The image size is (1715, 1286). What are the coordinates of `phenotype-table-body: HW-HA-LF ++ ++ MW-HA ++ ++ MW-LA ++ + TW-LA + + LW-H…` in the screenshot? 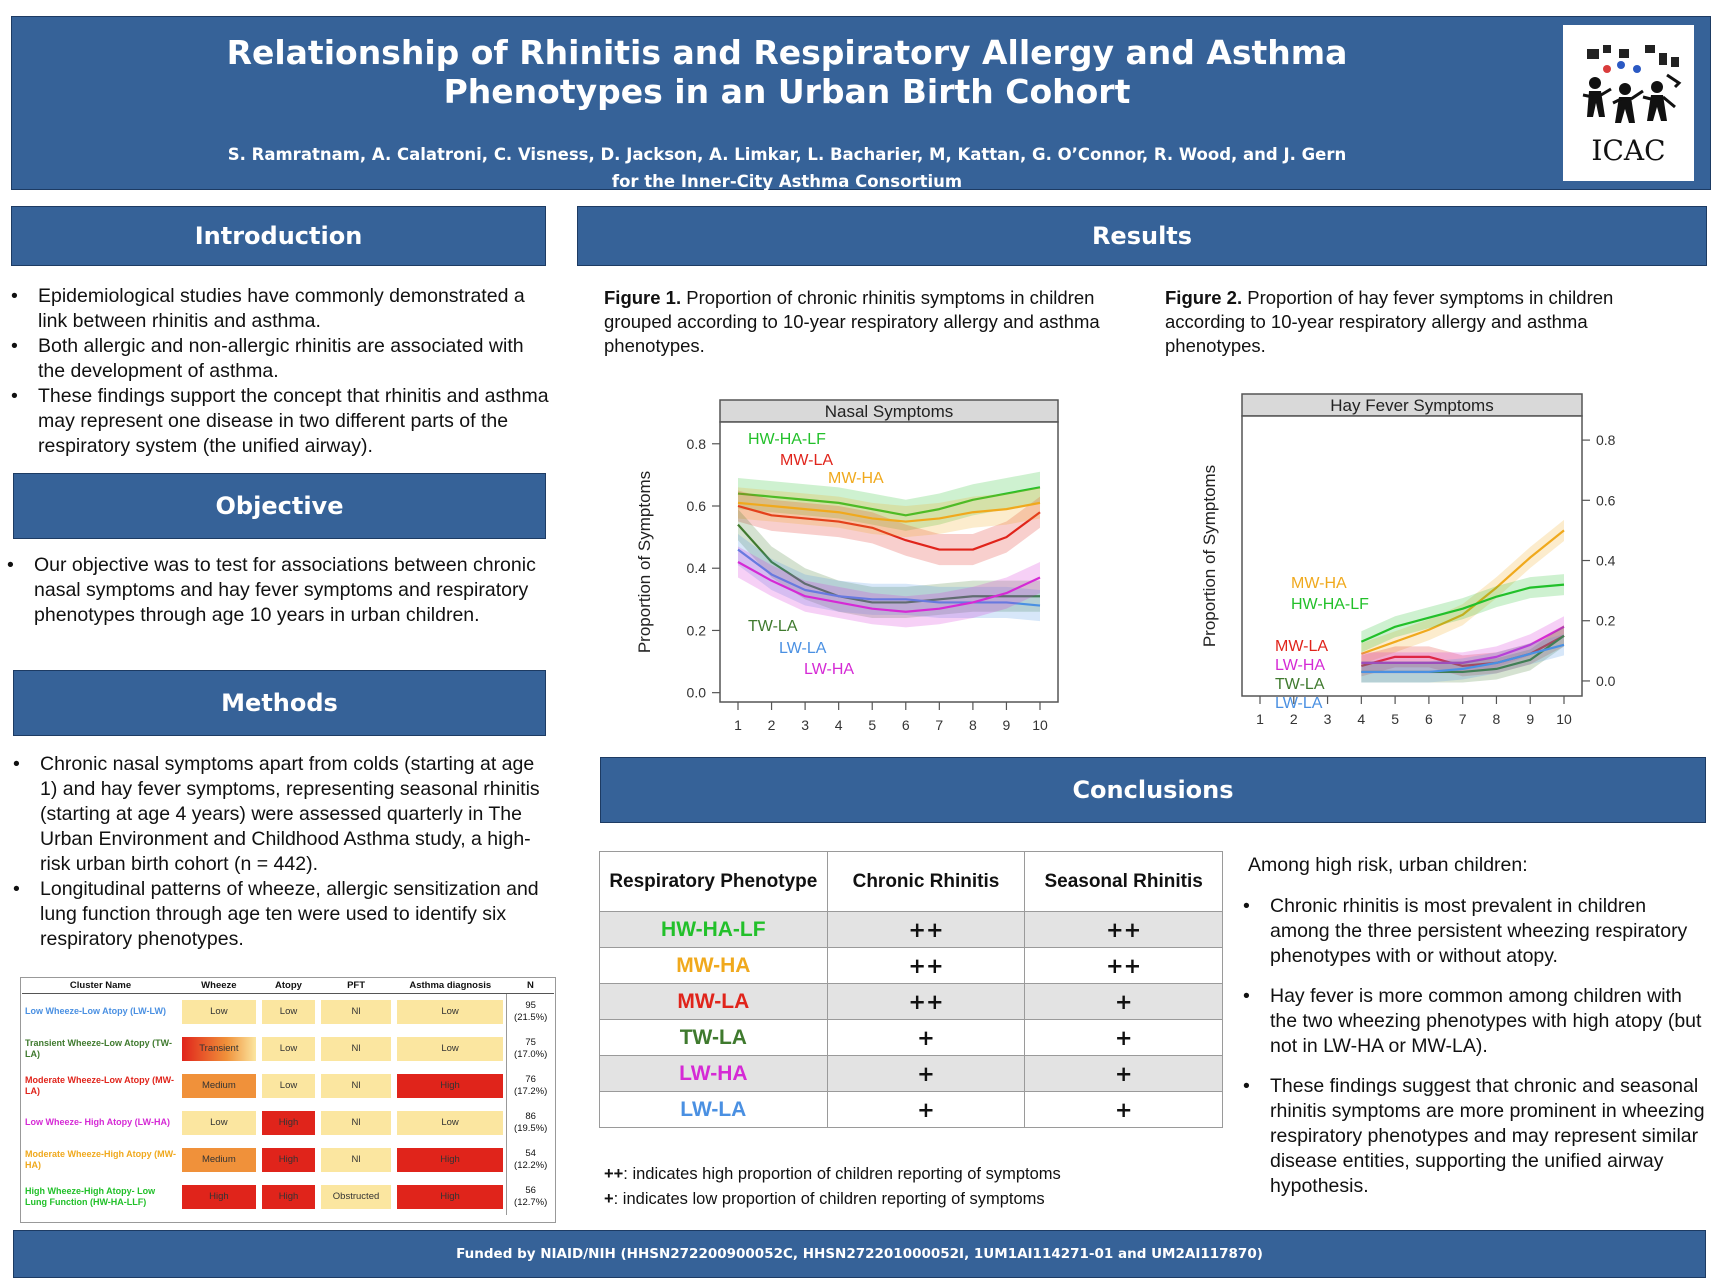 It's located at (911, 1019).